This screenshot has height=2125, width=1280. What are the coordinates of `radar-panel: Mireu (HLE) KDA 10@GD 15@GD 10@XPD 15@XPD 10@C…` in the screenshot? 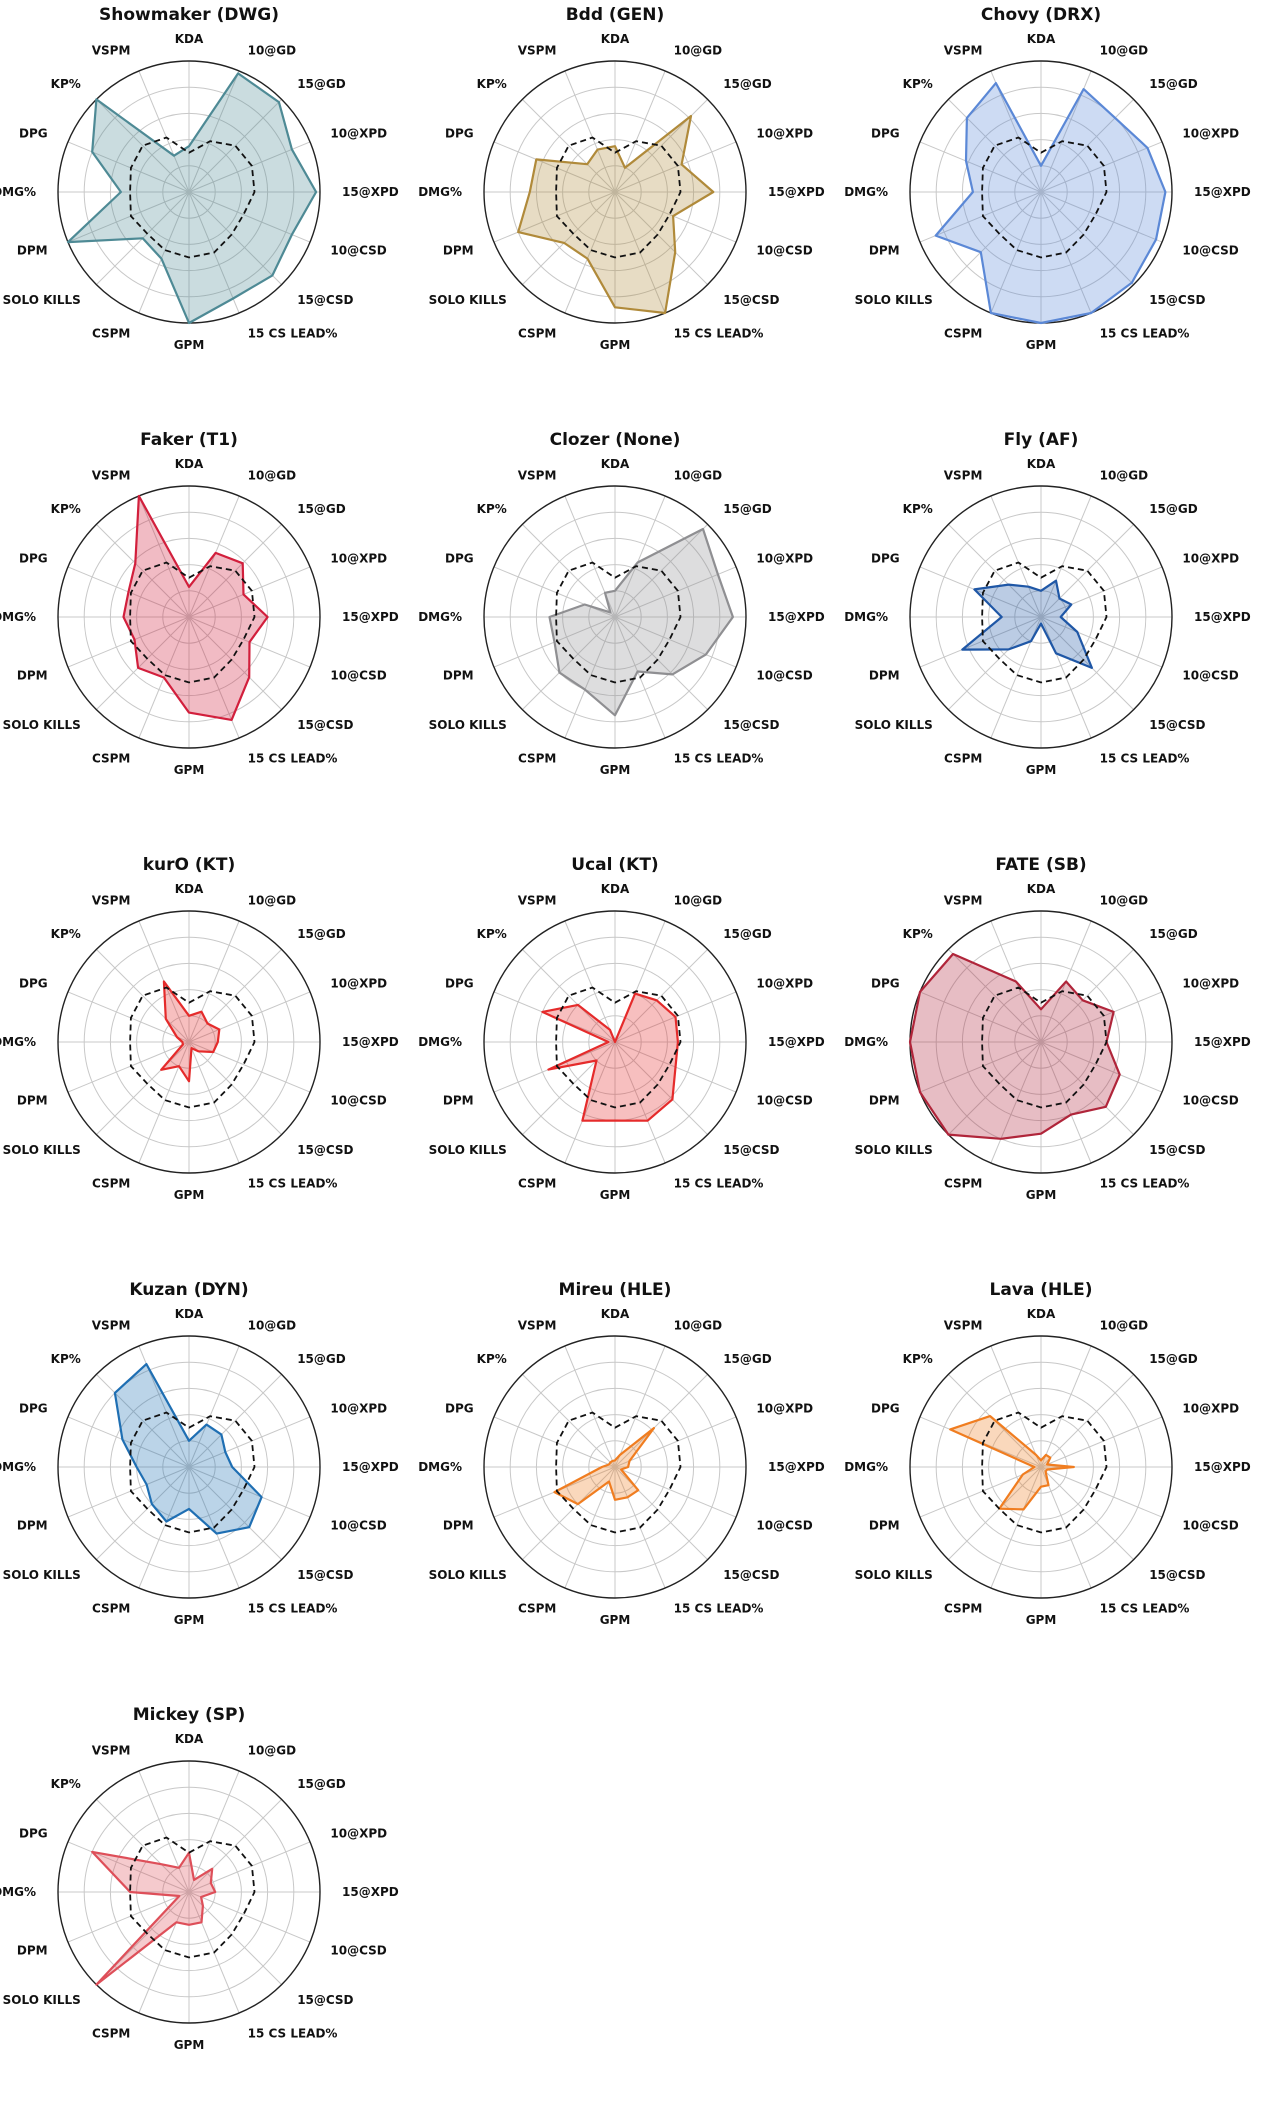 It's located at (635, 1487).